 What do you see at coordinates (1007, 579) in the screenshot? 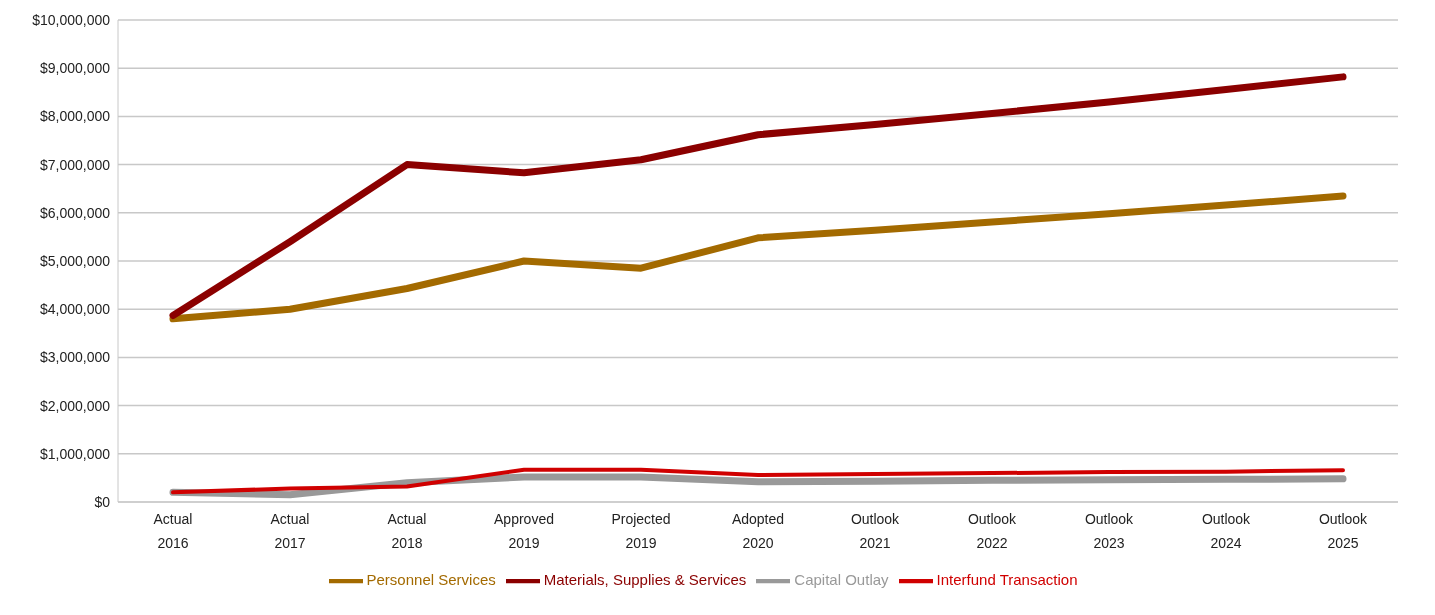
I see `legend-label: Interfund Transaction` at bounding box center [1007, 579].